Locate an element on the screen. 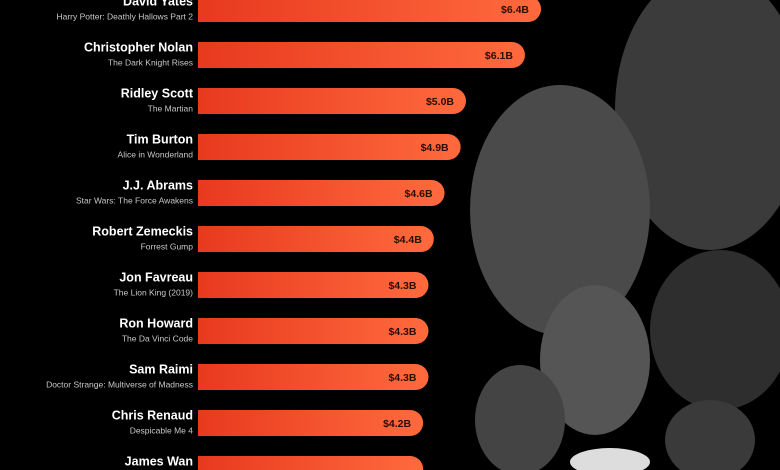 This screenshot has width=780, height=470. movie-title: Star Wars: The Force Awakens is located at coordinates (134, 200).